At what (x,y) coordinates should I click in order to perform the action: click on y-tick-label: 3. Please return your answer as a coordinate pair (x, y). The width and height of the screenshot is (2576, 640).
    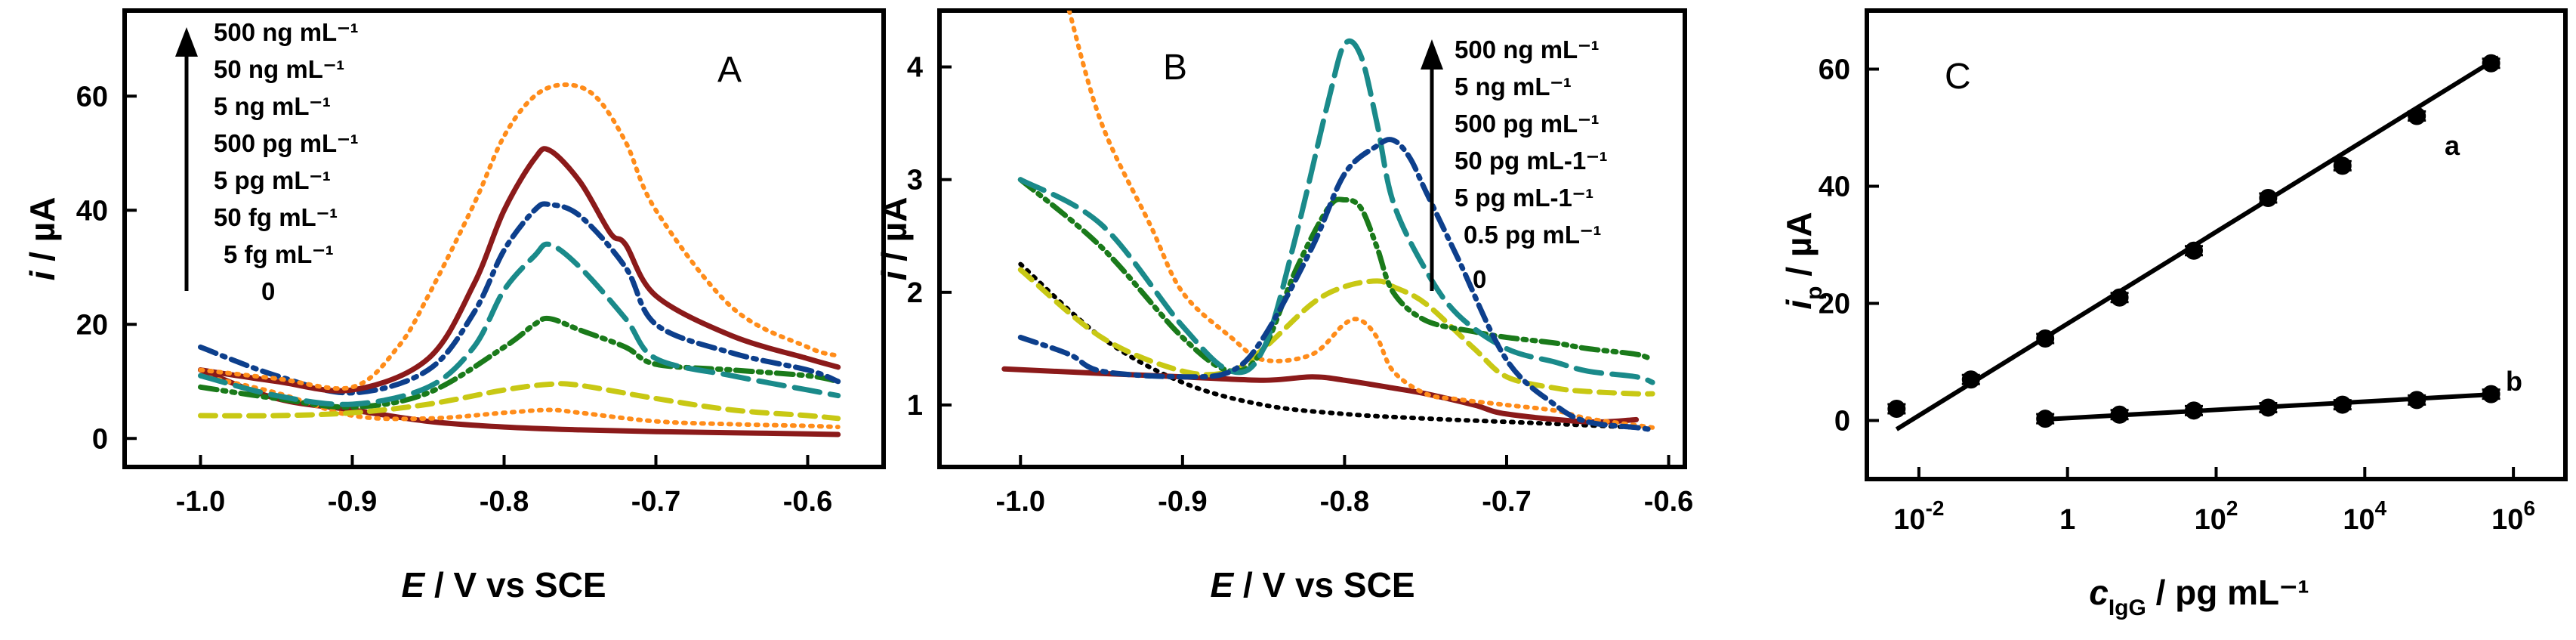
    Looking at the image, I should click on (915, 180).